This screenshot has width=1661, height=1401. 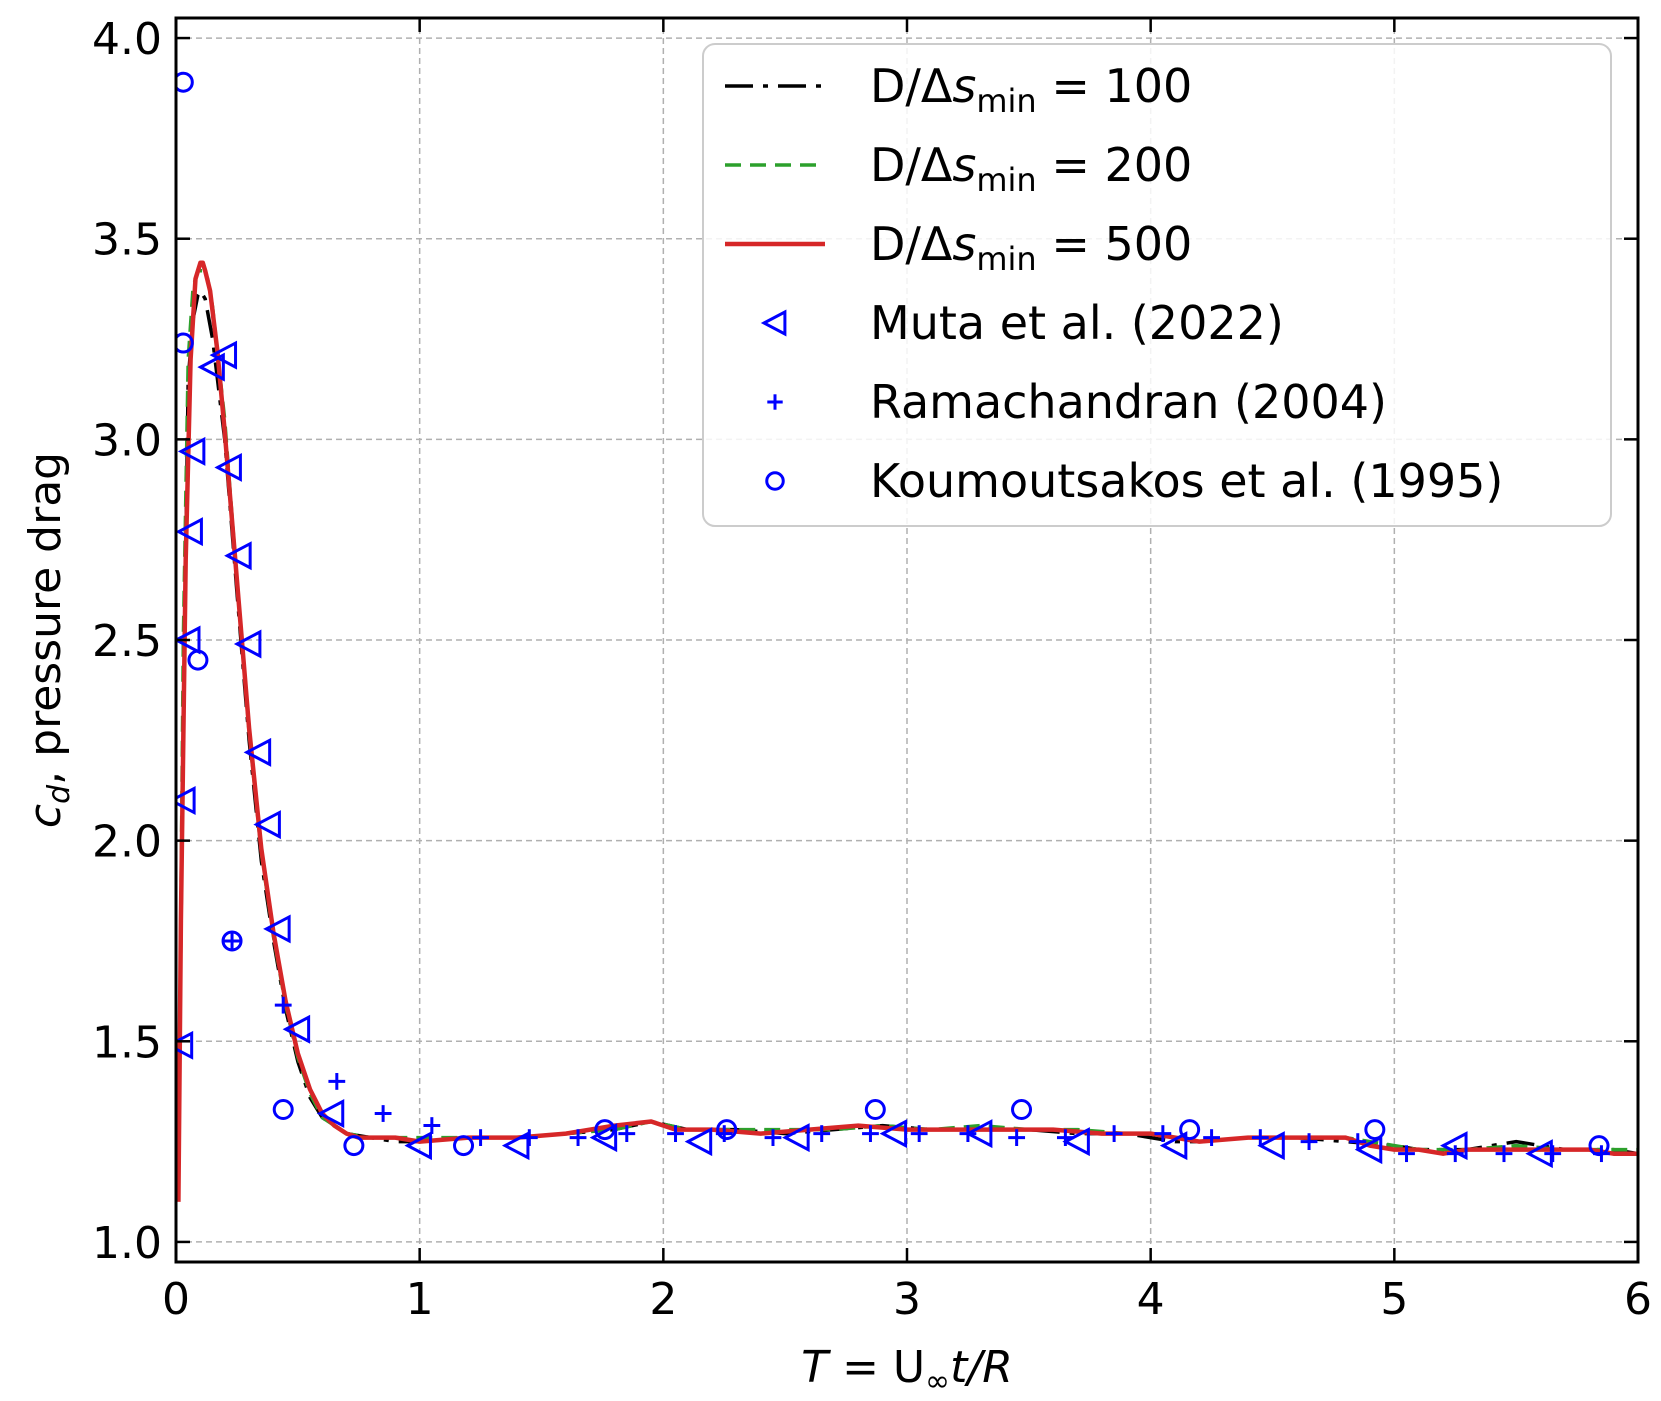 What do you see at coordinates (127, 842) in the screenshot?
I see `y-tick-label: 2.0` at bounding box center [127, 842].